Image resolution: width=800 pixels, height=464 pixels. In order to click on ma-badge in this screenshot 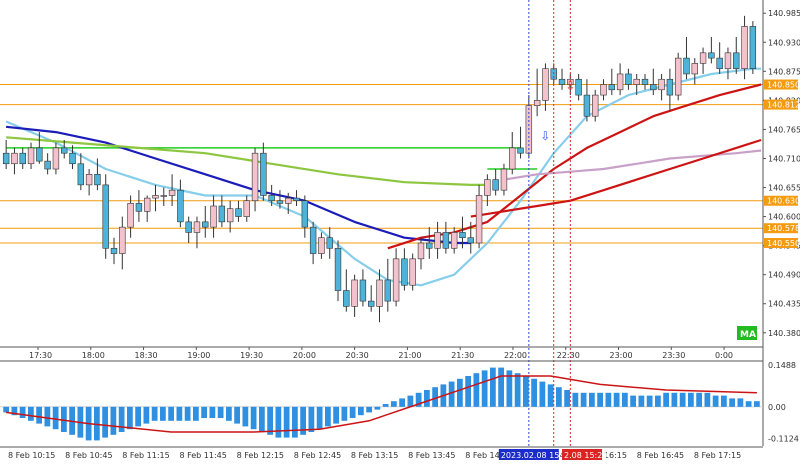, I will do `click(747, 333)`.